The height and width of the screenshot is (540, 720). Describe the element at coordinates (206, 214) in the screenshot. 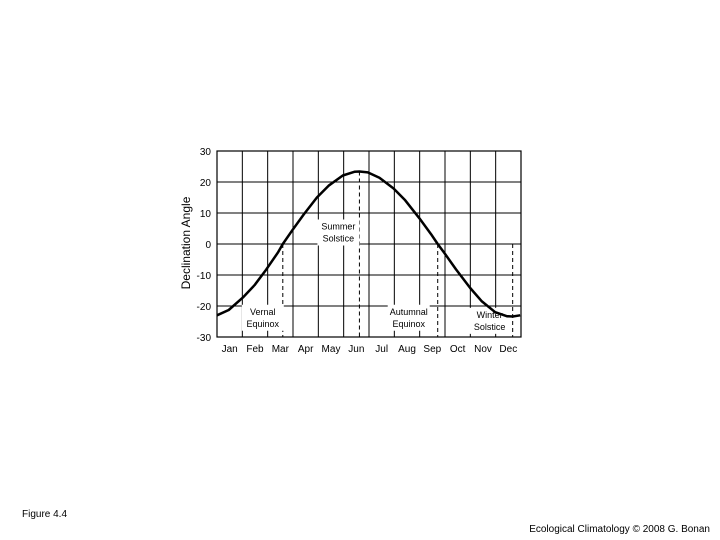

I see `y-tick-label: 10` at that location.